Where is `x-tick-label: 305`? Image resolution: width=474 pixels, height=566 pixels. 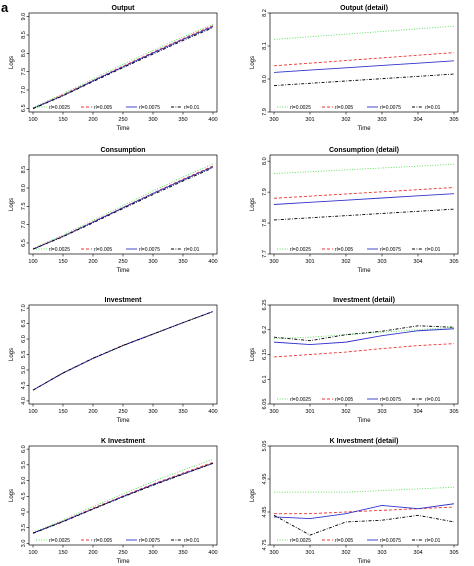 x-tick-label: 305 is located at coordinates (453, 262).